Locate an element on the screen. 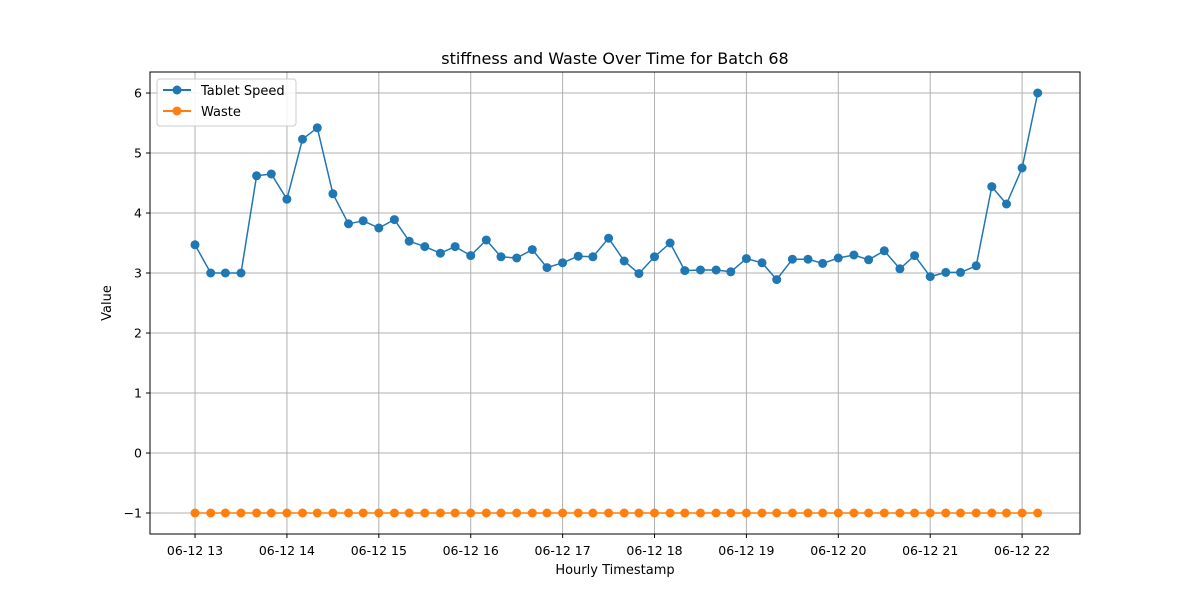 Image resolution: width=1200 pixels, height=600 pixels. y-axis-label: Value is located at coordinates (107, 303).